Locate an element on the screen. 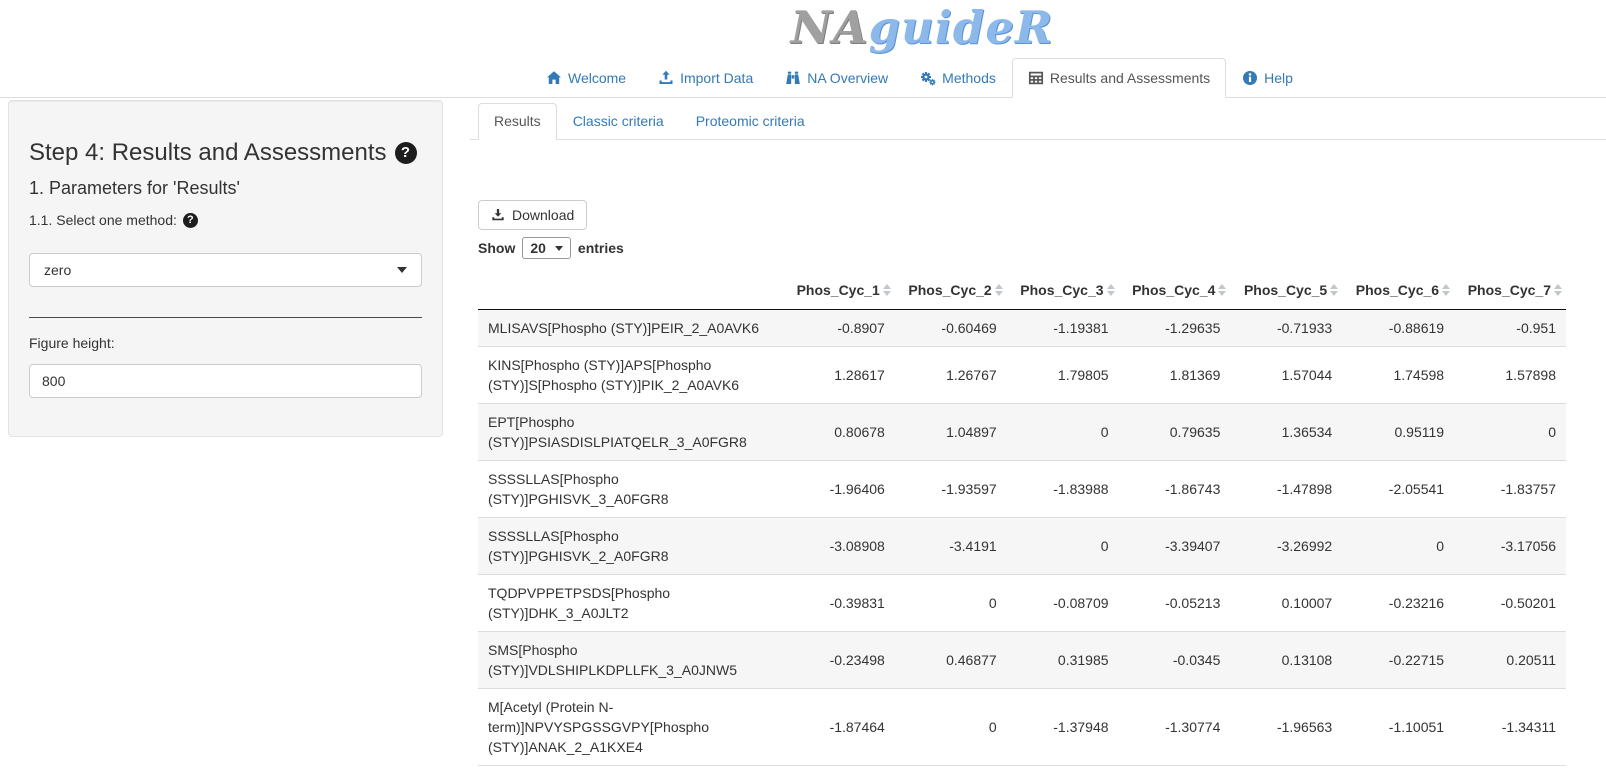 The width and height of the screenshot is (1606, 773). cell-value: -0.0345 is located at coordinates (1174, 660).